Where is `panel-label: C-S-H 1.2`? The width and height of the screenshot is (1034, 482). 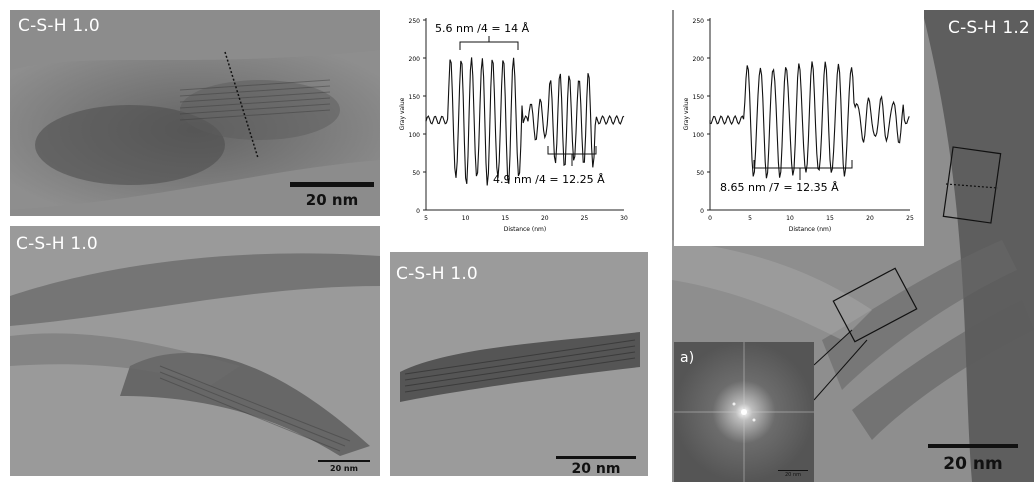
panel-label: C-S-H 1.2 is located at coordinates (989, 28).